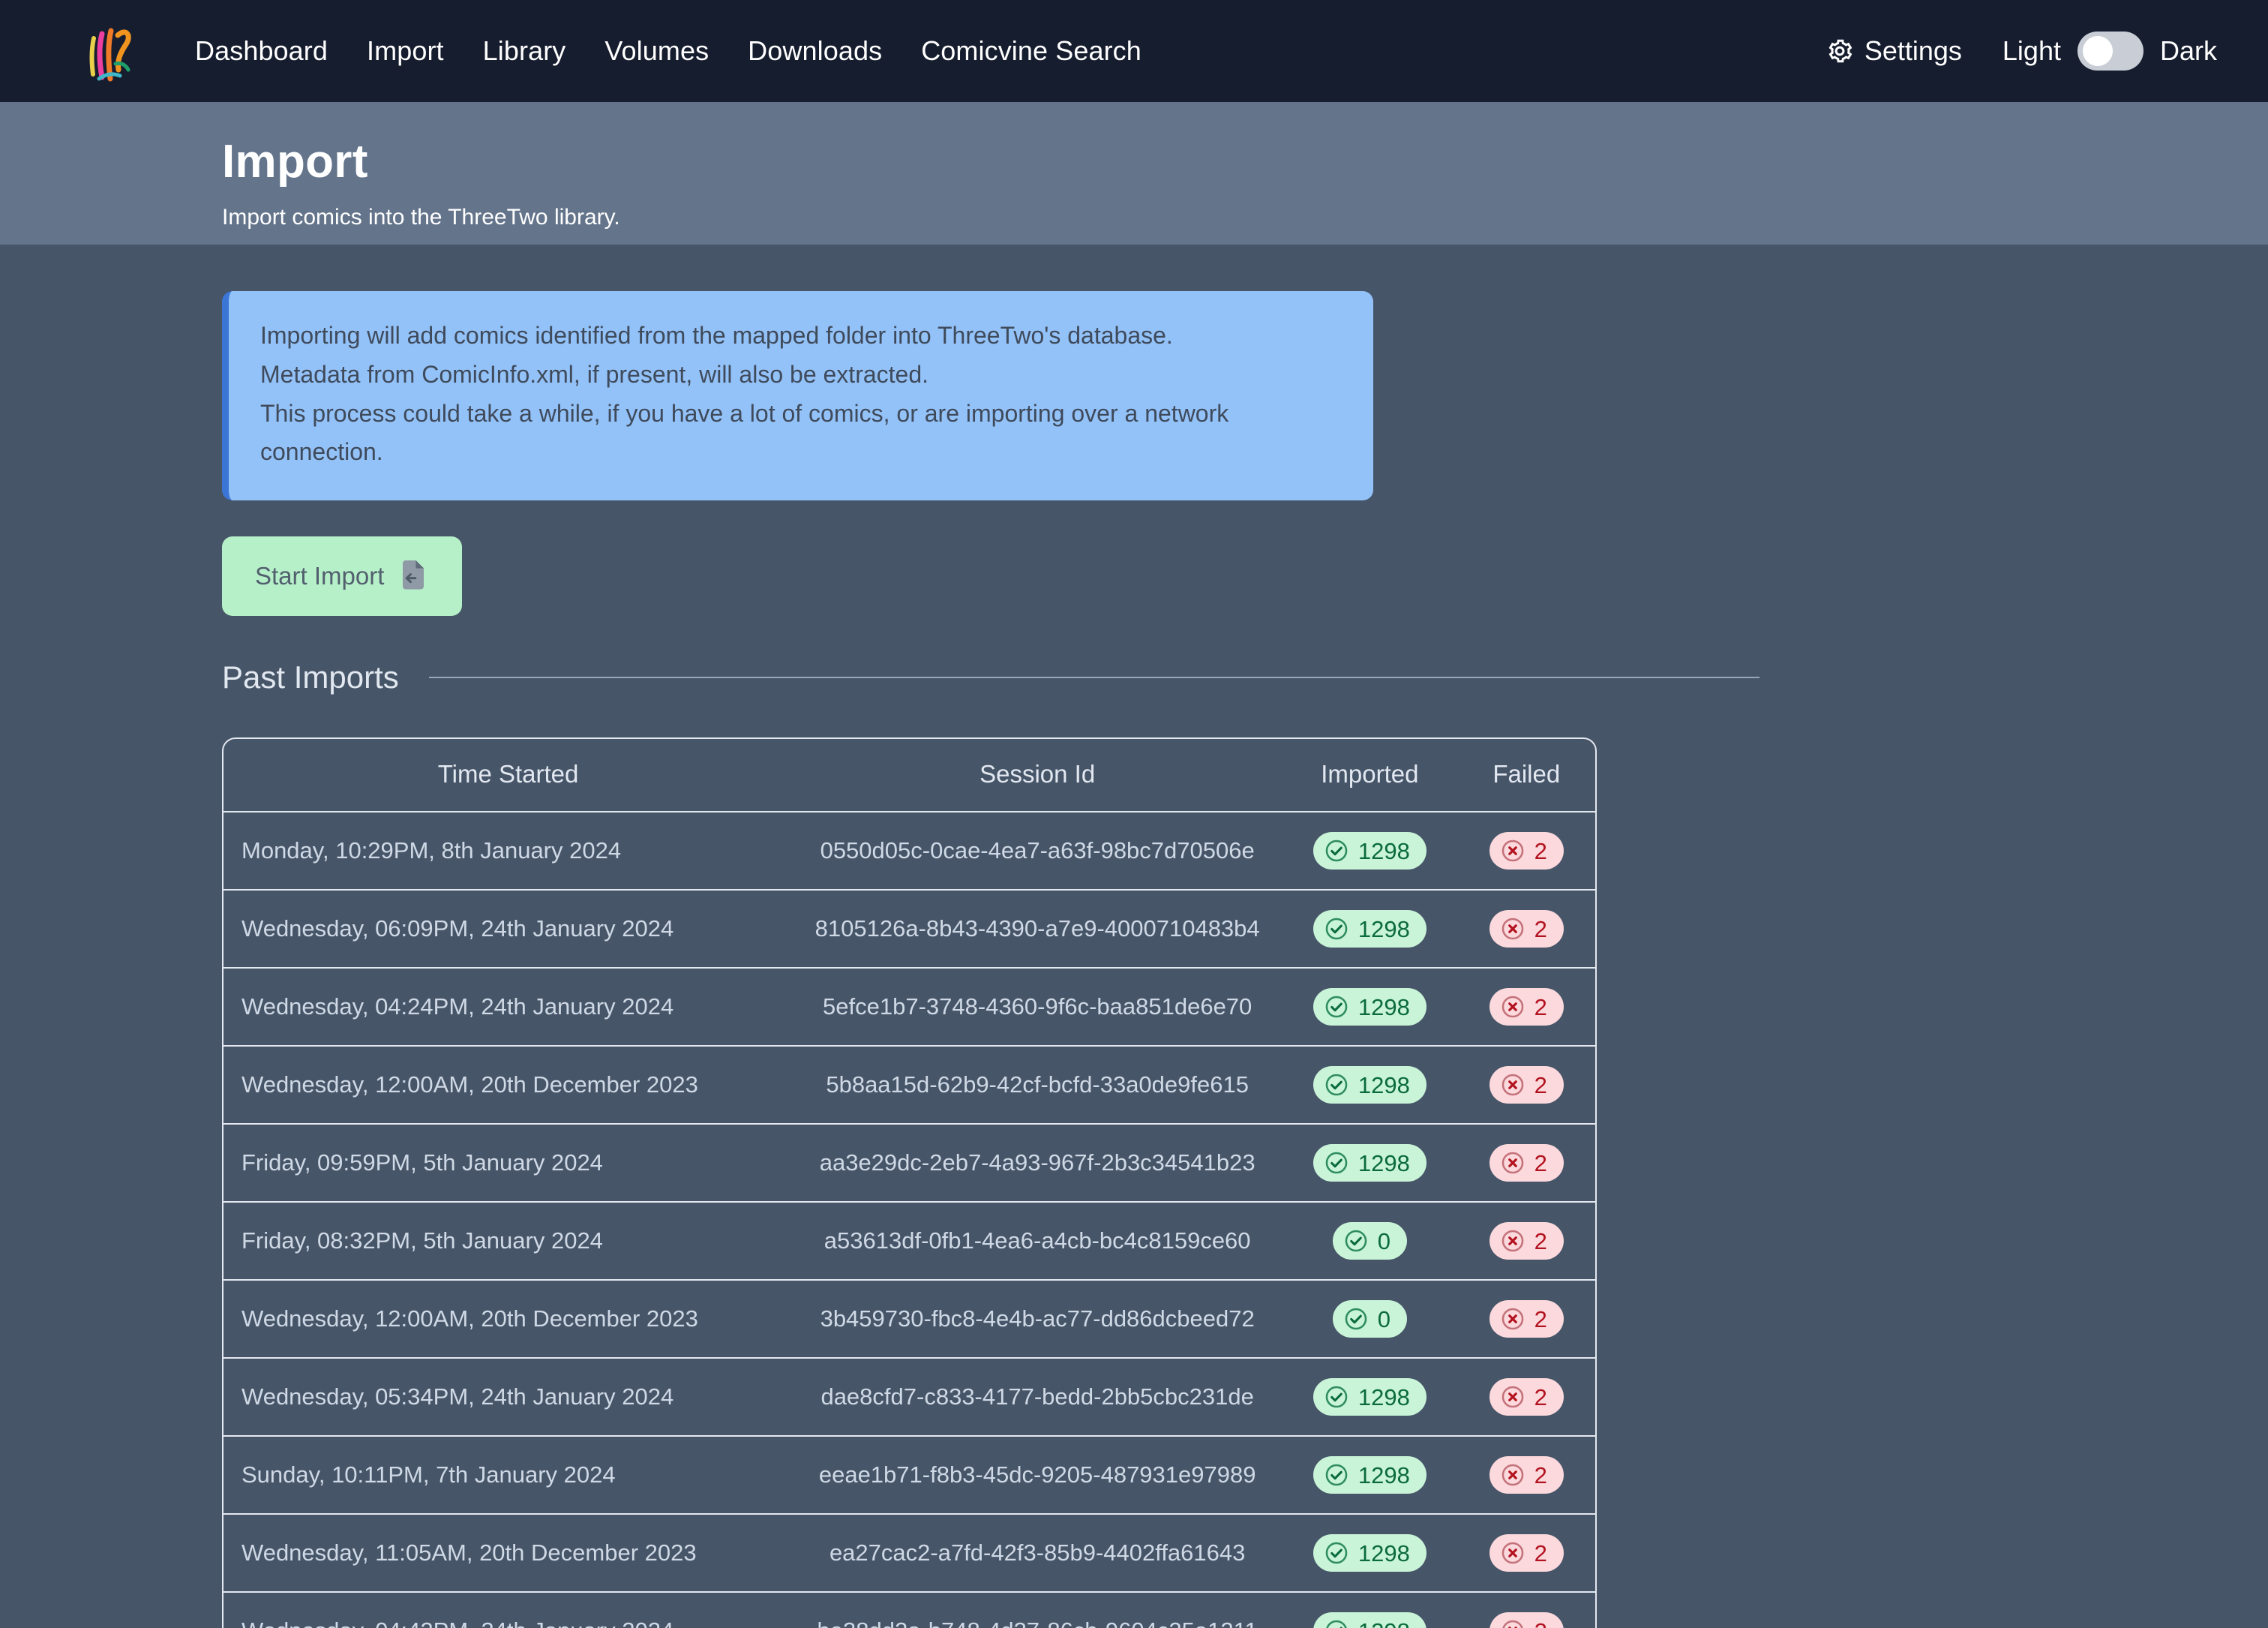 The image size is (2268, 1628). Describe the element at coordinates (509, 1163) in the screenshot. I see `cell-time-started: Friday, 09:59PM, 5th January 2024` at that location.